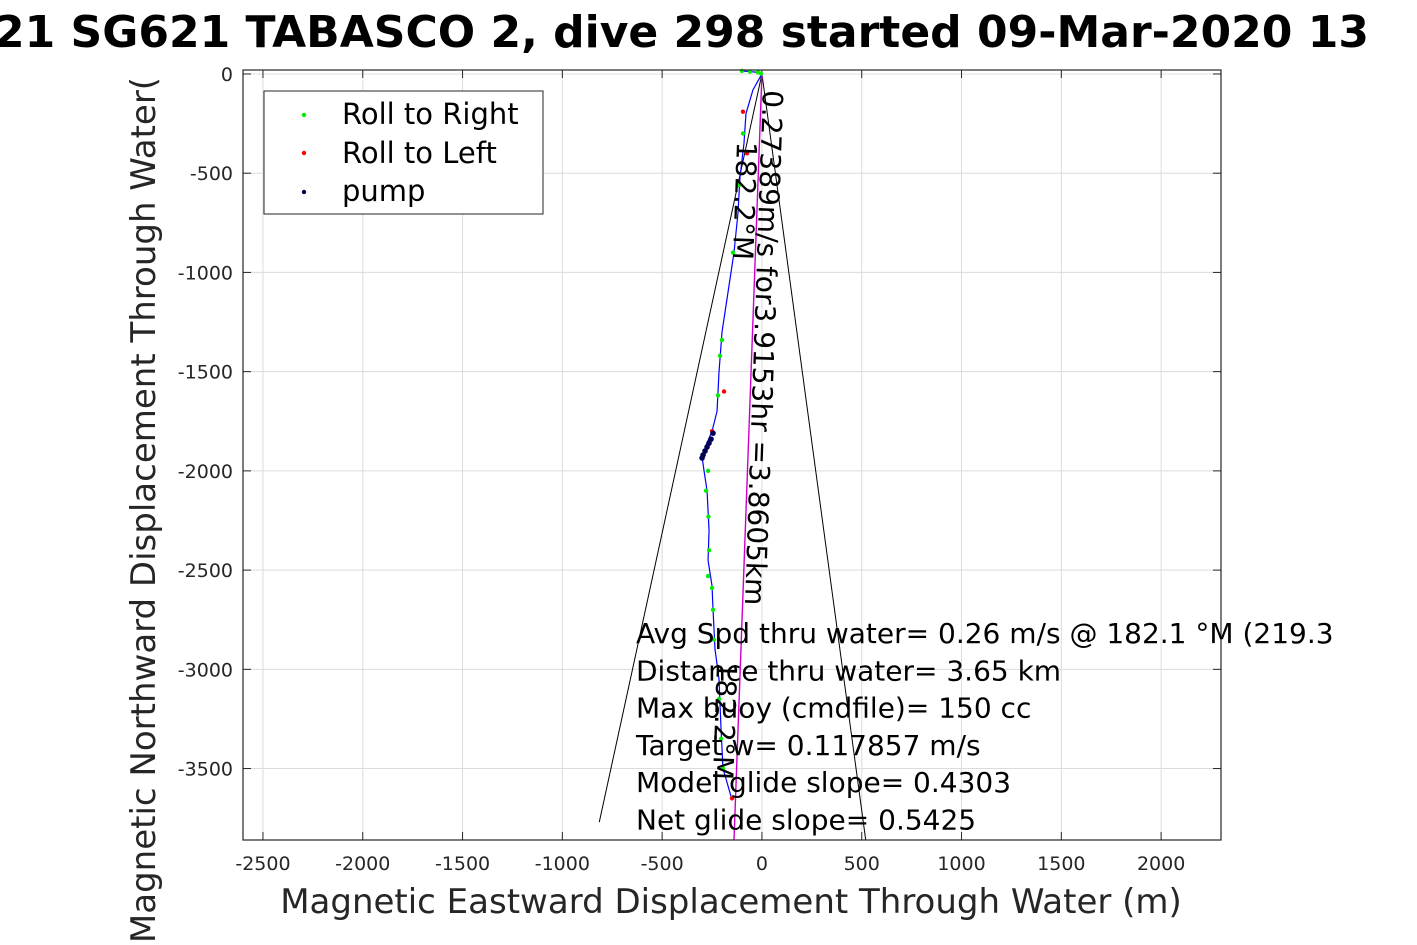 Image resolution: width=1417 pixels, height=945 pixels. Describe the element at coordinates (383, 191) in the screenshot. I see `legend-label-pump: pump` at that location.